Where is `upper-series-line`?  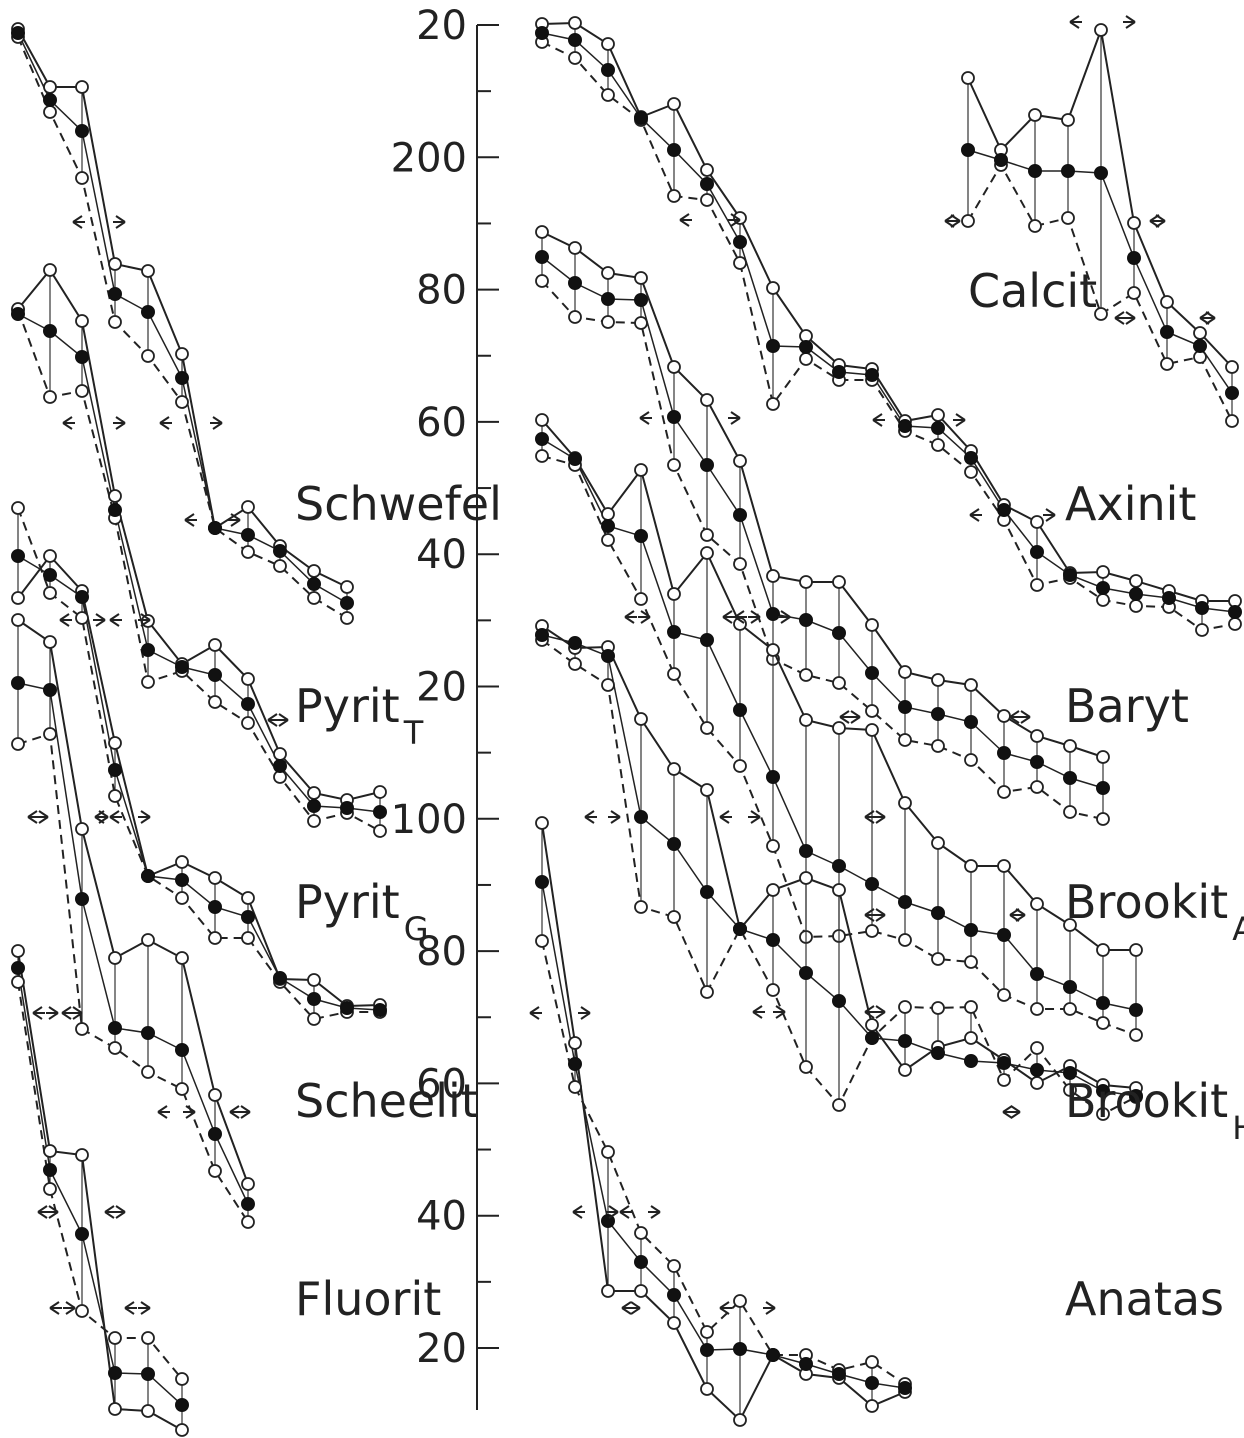 upper-series-line is located at coordinates (199, 781).